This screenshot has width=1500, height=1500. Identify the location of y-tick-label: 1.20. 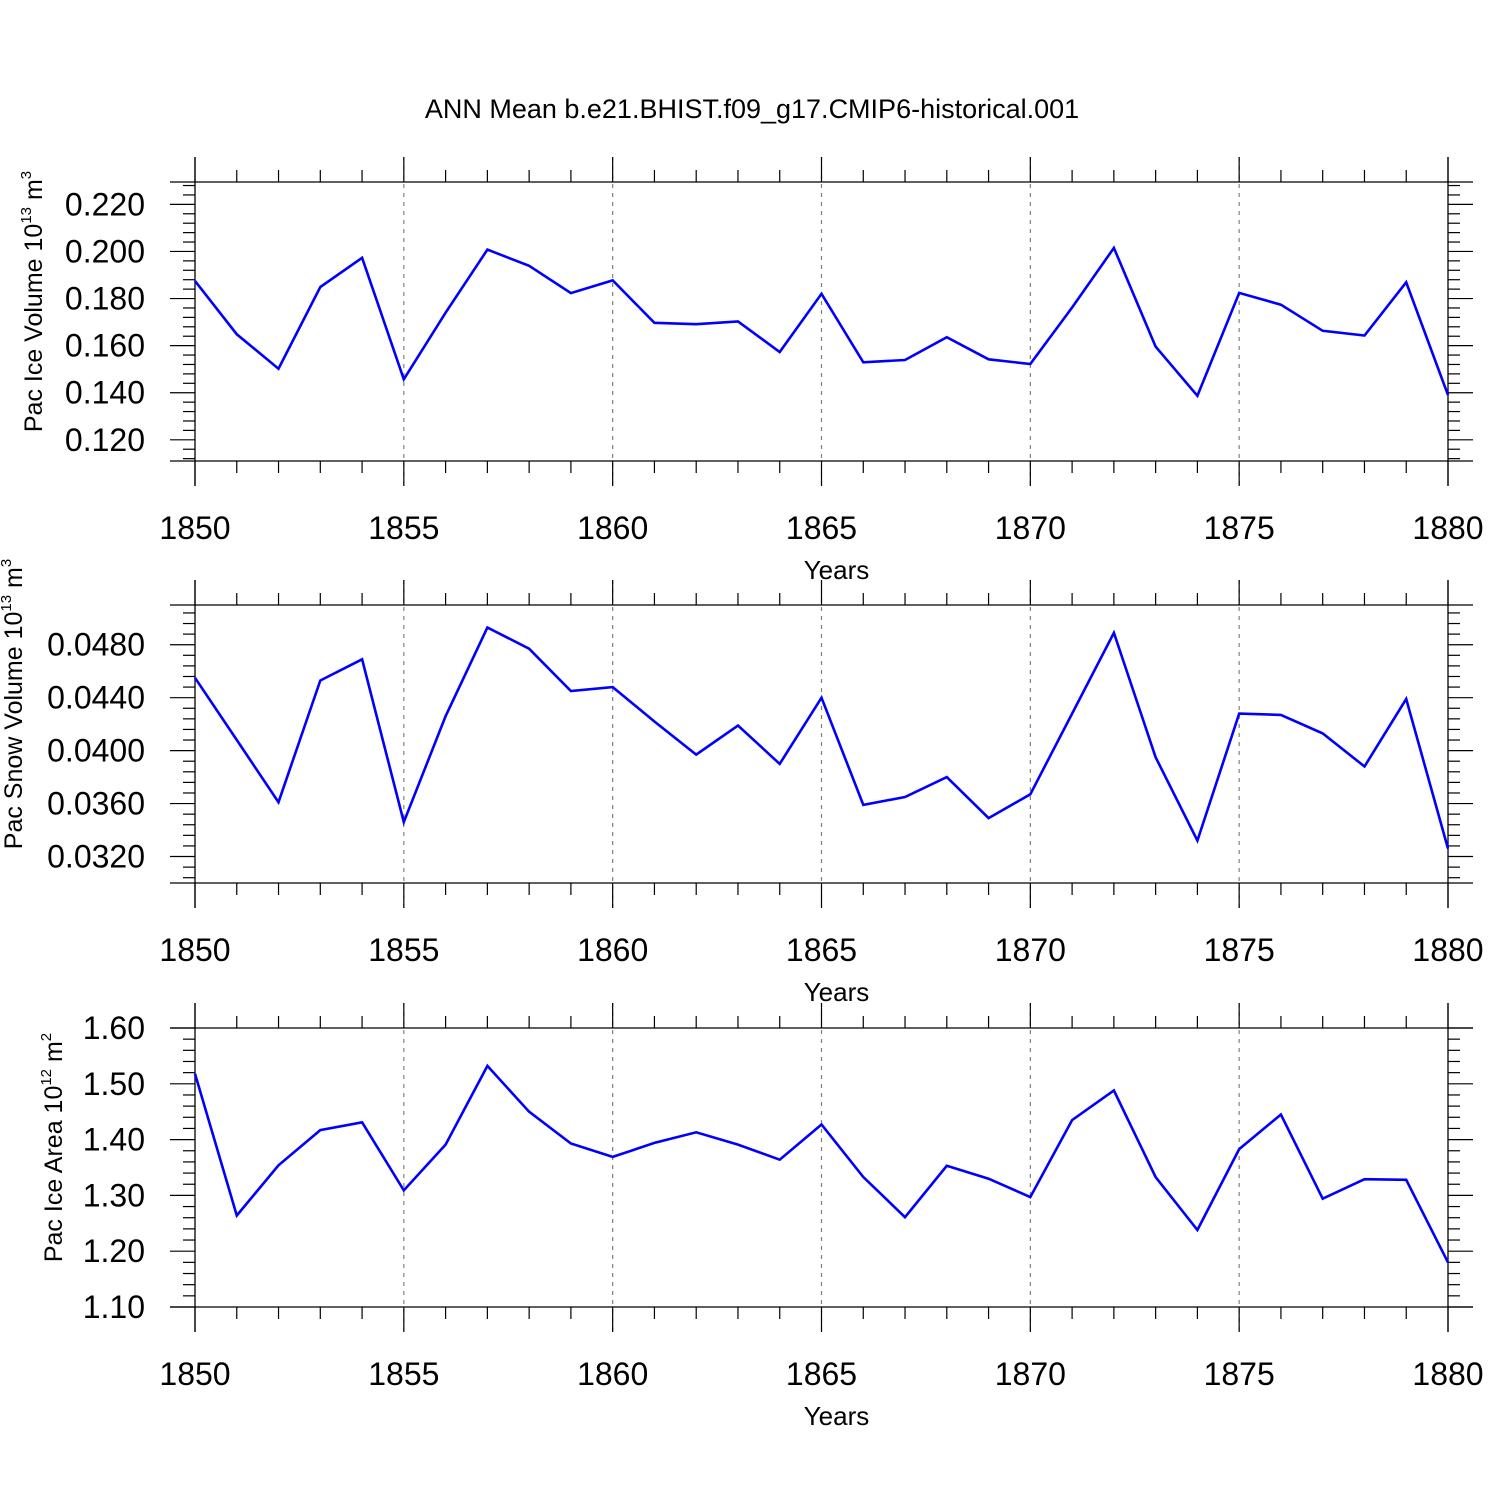
(114, 1251).